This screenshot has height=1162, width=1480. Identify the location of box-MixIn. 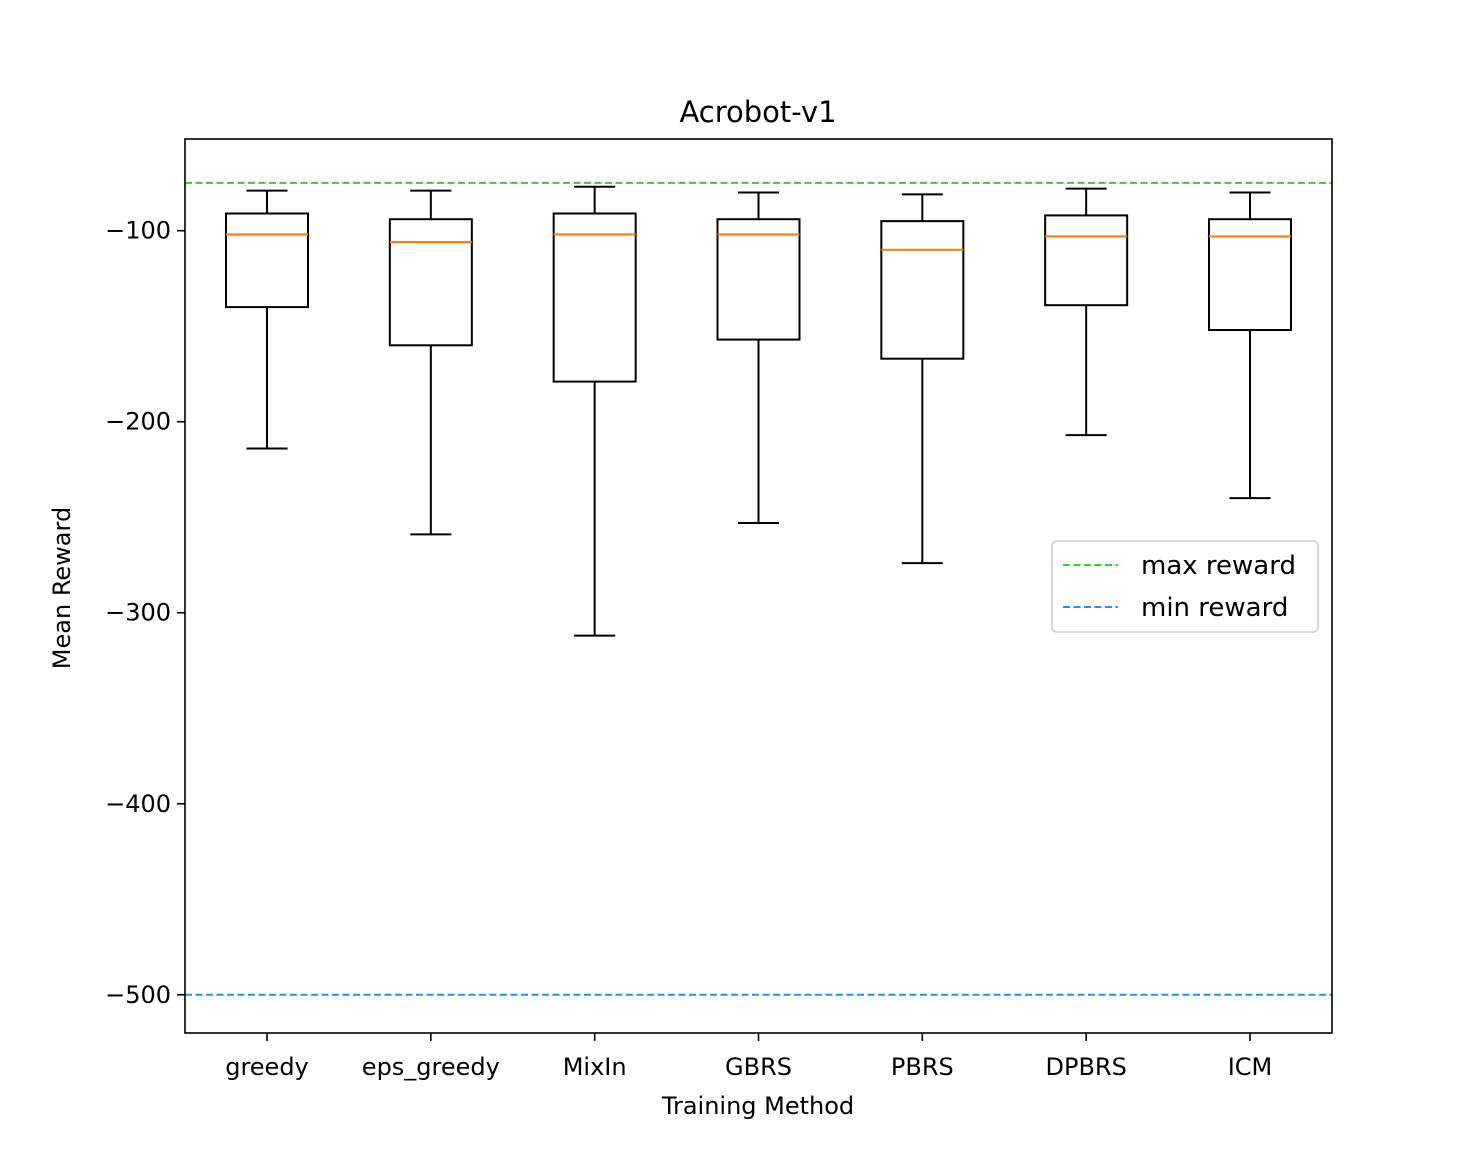
(594, 411).